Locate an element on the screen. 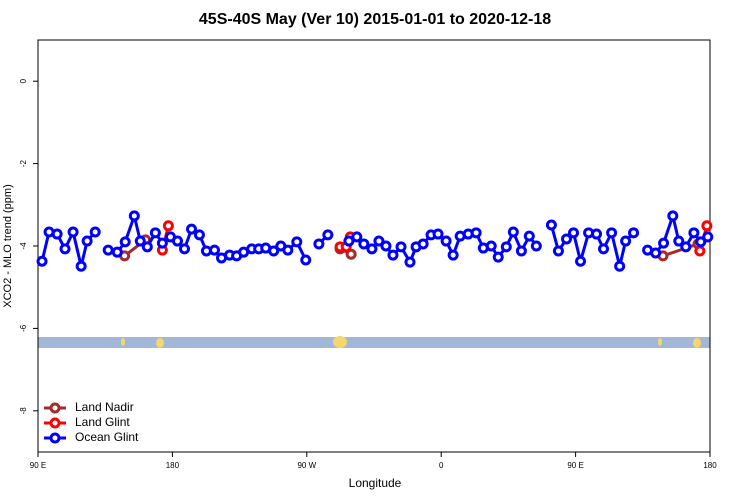 This screenshot has width=750, height=500. y-tick-label: -2 is located at coordinates (23, 163).